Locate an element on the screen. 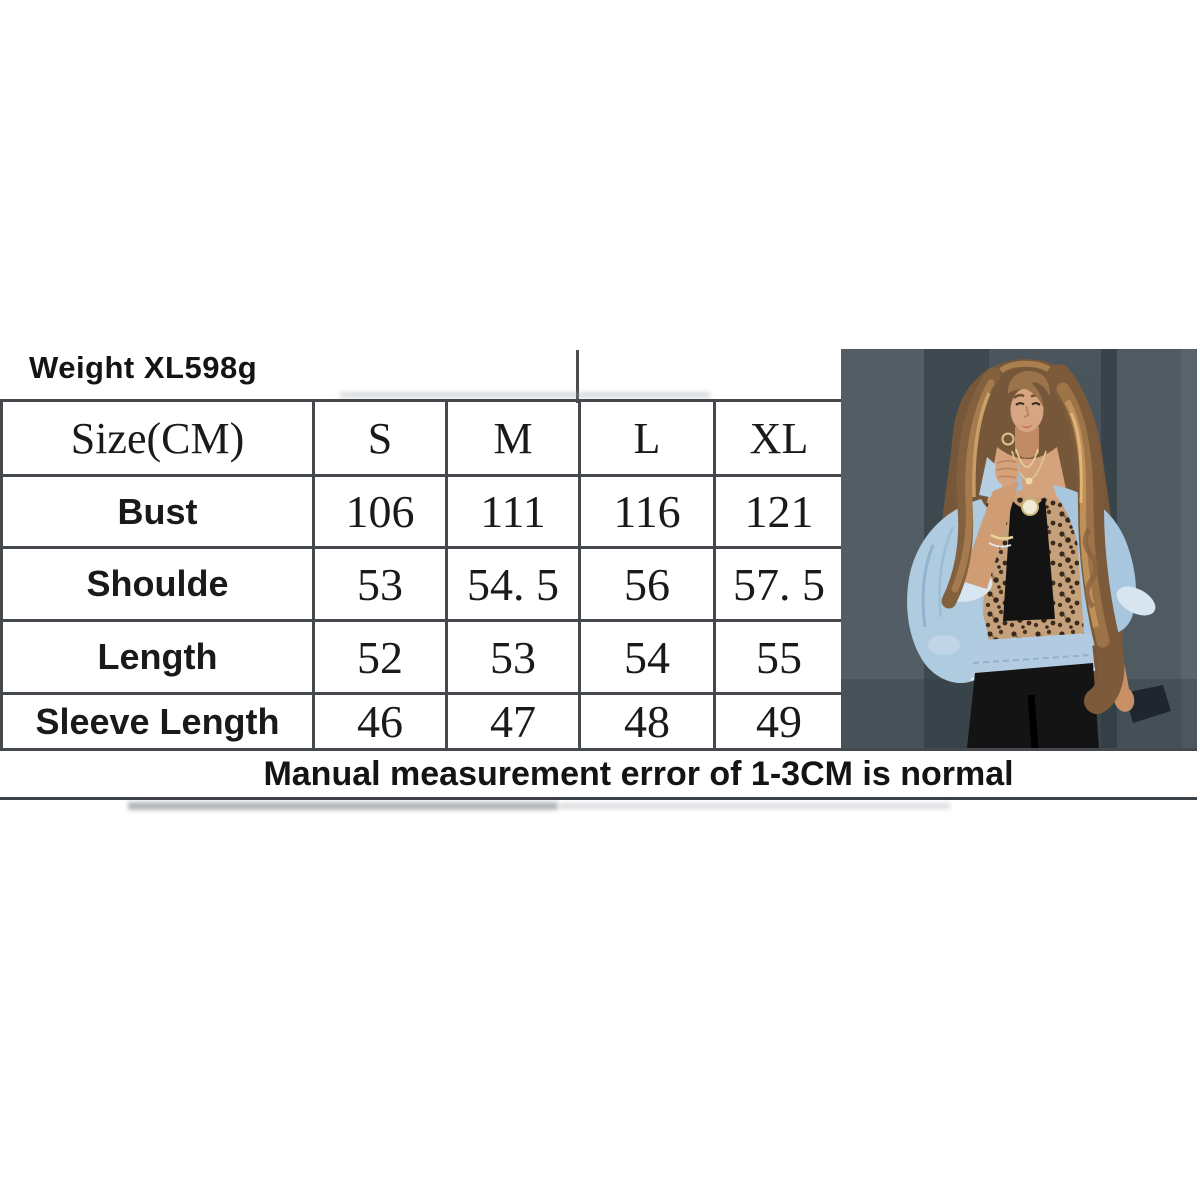 Image resolution: width=1200 pixels, height=1200 pixels. model-hair-front is located at coordinates (1033, 537).